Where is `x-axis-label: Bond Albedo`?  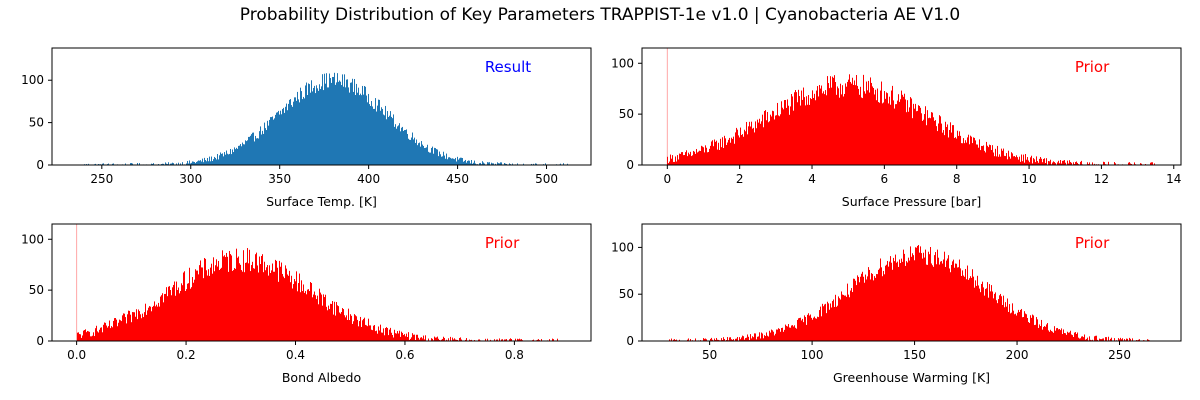
x-axis-label: Bond Albedo is located at coordinates (321, 377).